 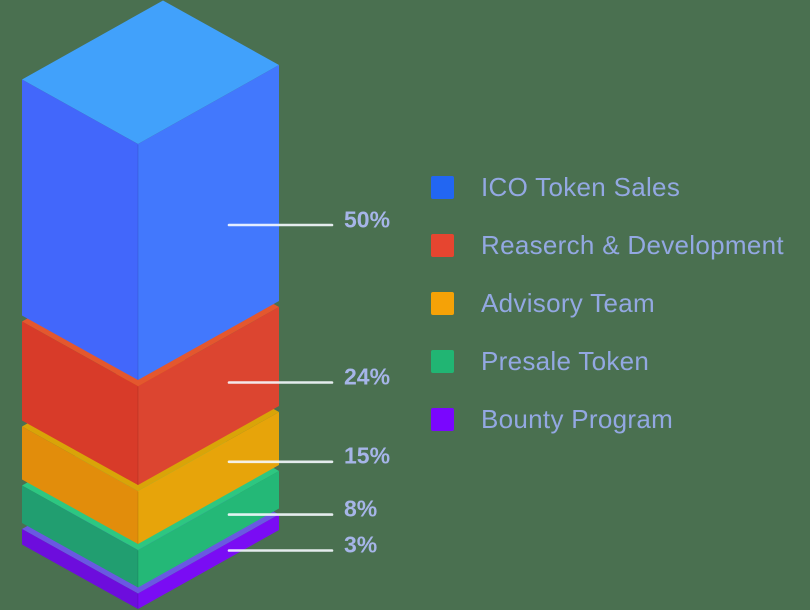 I want to click on legend-item-label: Advisory Team, so click(x=568, y=303).